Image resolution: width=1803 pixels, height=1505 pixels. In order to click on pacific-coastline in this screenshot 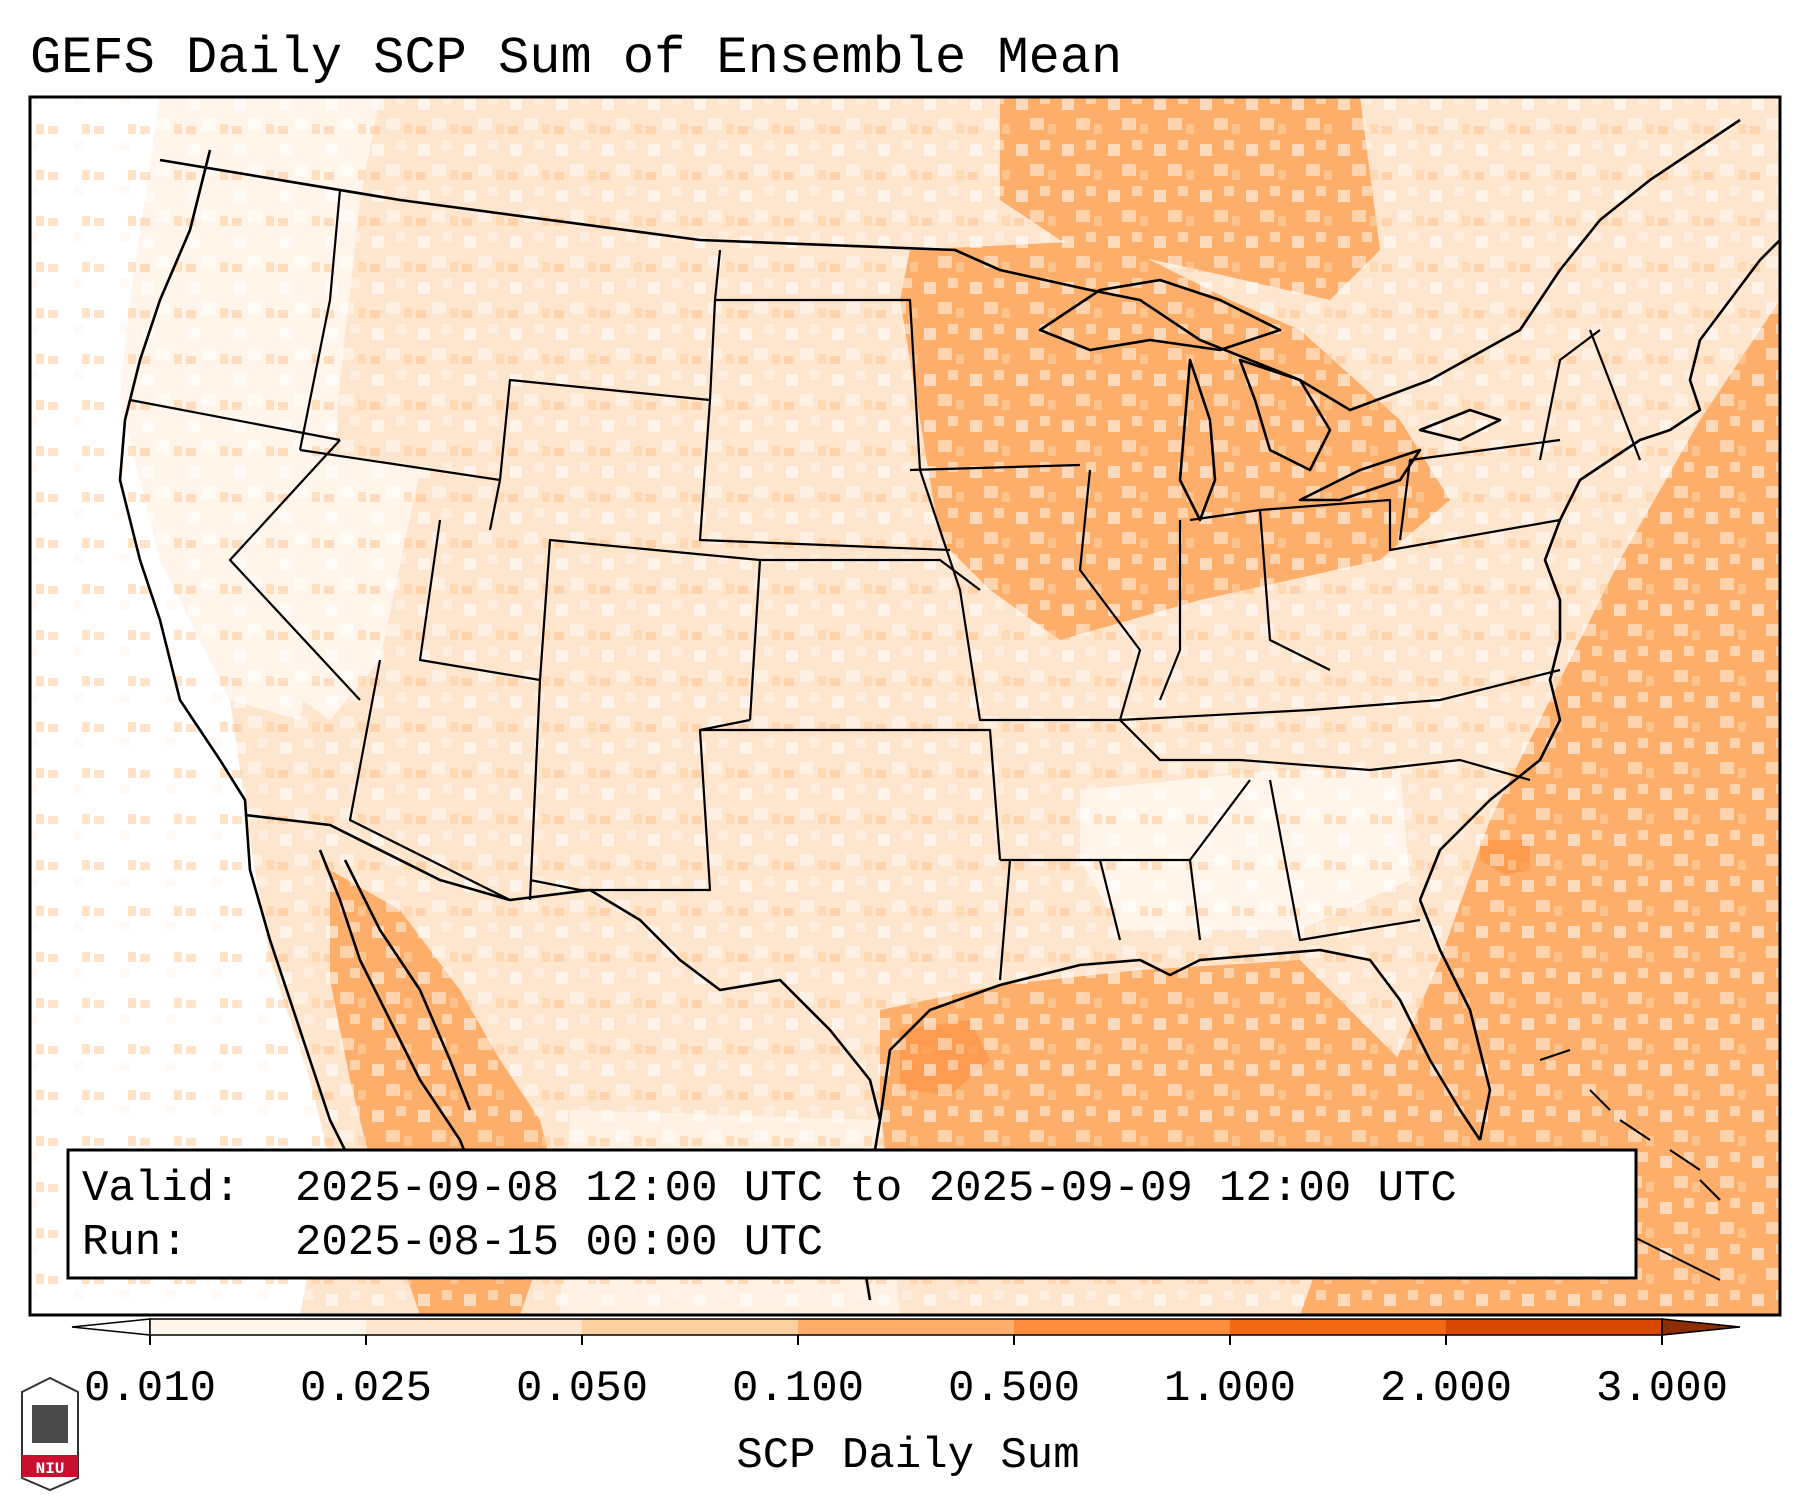, I will do `click(259, 685)`.